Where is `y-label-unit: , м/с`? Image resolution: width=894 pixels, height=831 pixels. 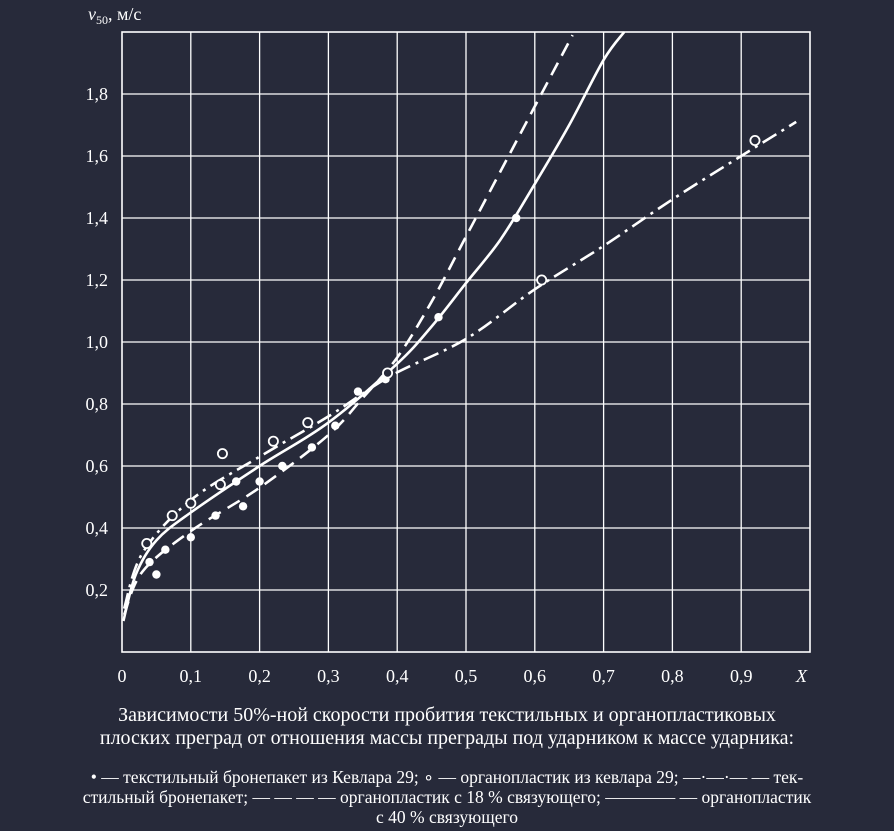
y-label-unit: , м/с is located at coordinates (124, 14).